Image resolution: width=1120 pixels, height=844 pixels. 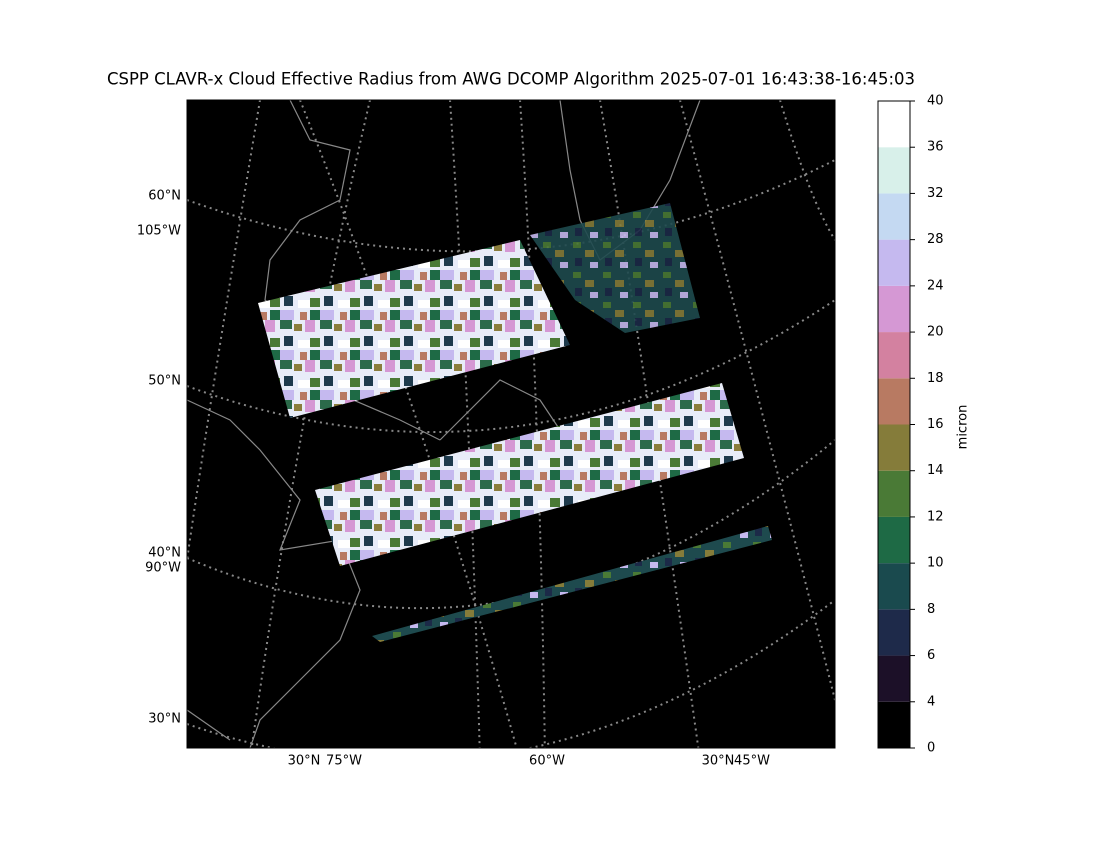 I want to click on colorbar-tick-label: 4, so click(x=931, y=701).